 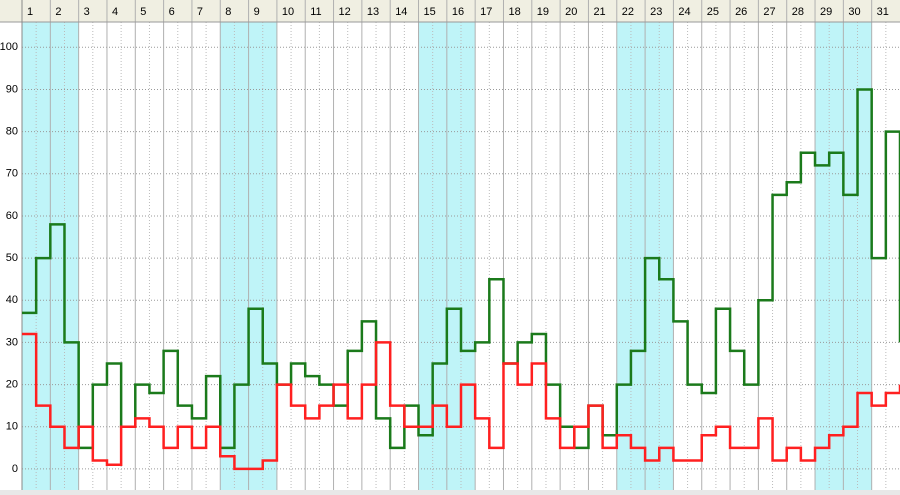 What do you see at coordinates (854, 12) in the screenshot?
I see `x-tick-label: 30` at bounding box center [854, 12].